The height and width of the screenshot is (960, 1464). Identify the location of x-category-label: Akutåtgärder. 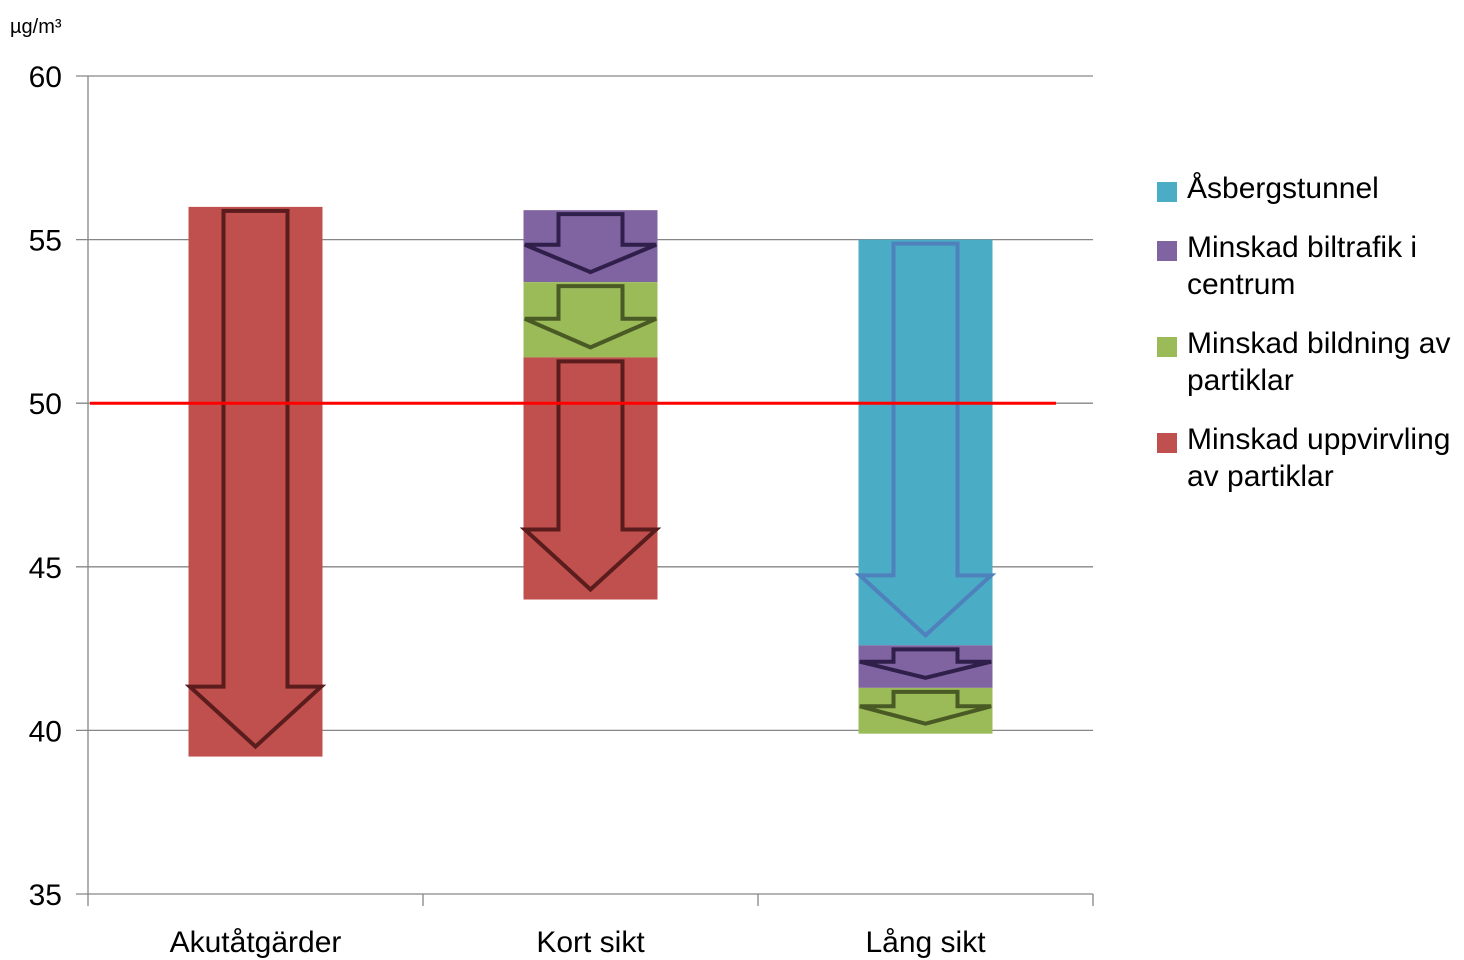
(256, 942).